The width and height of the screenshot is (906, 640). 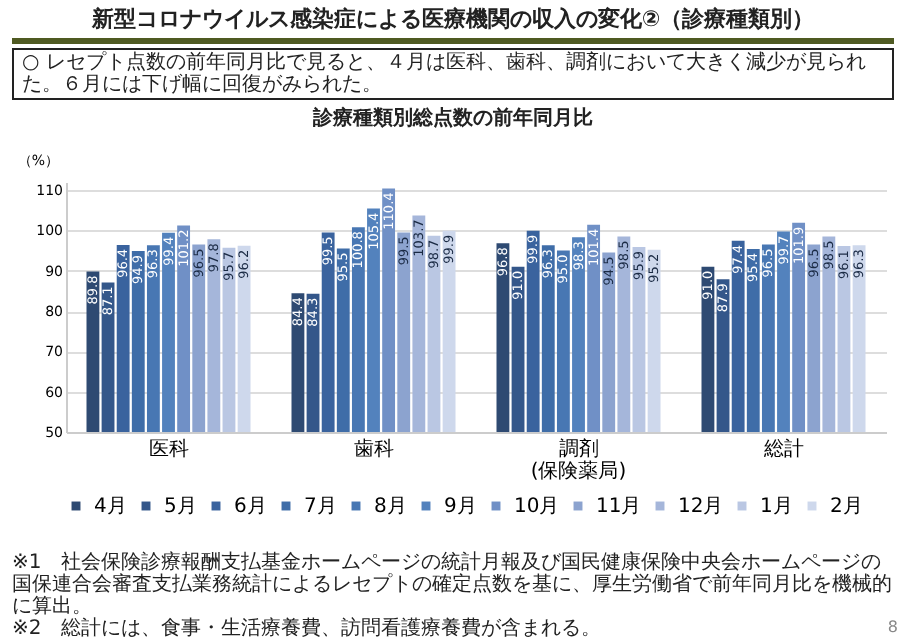 What do you see at coordinates (782, 449) in the screenshot?
I see `x-tick-label: 総計` at bounding box center [782, 449].